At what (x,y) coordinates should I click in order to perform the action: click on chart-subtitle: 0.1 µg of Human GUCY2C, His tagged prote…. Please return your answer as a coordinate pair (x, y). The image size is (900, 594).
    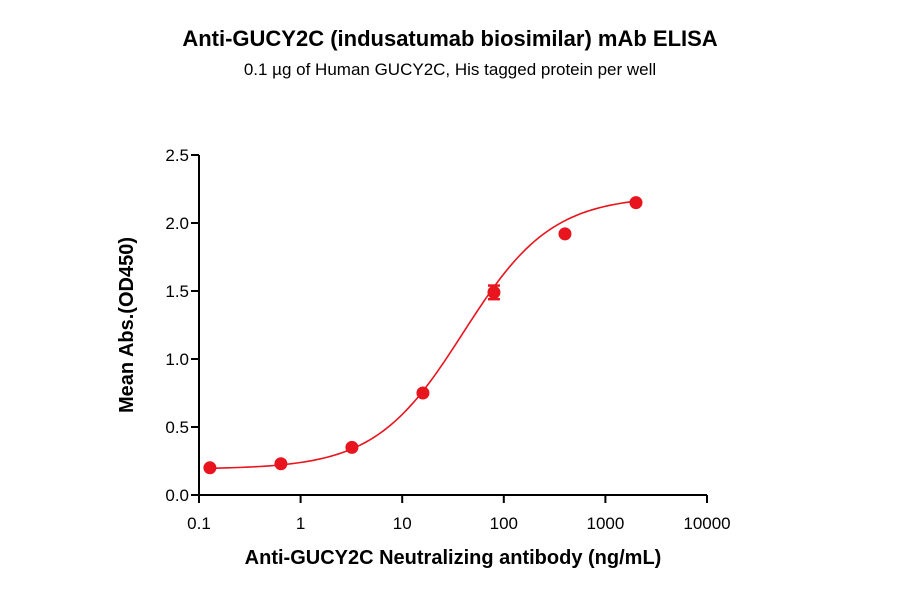
    Looking at the image, I should click on (450, 69).